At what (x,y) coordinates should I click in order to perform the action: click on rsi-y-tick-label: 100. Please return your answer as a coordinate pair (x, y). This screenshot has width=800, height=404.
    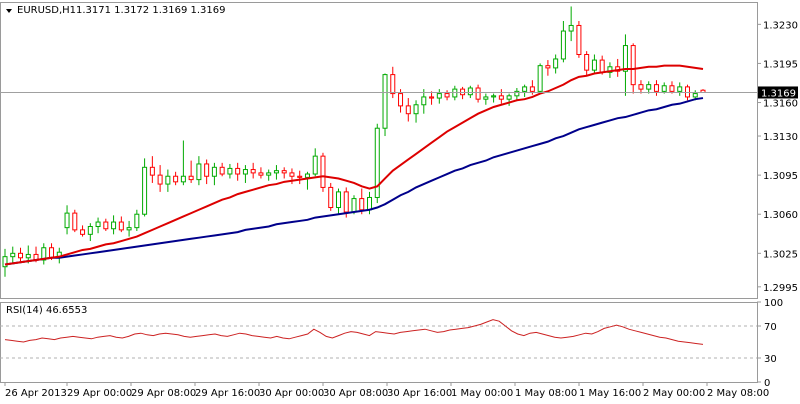
    Looking at the image, I should click on (773, 303).